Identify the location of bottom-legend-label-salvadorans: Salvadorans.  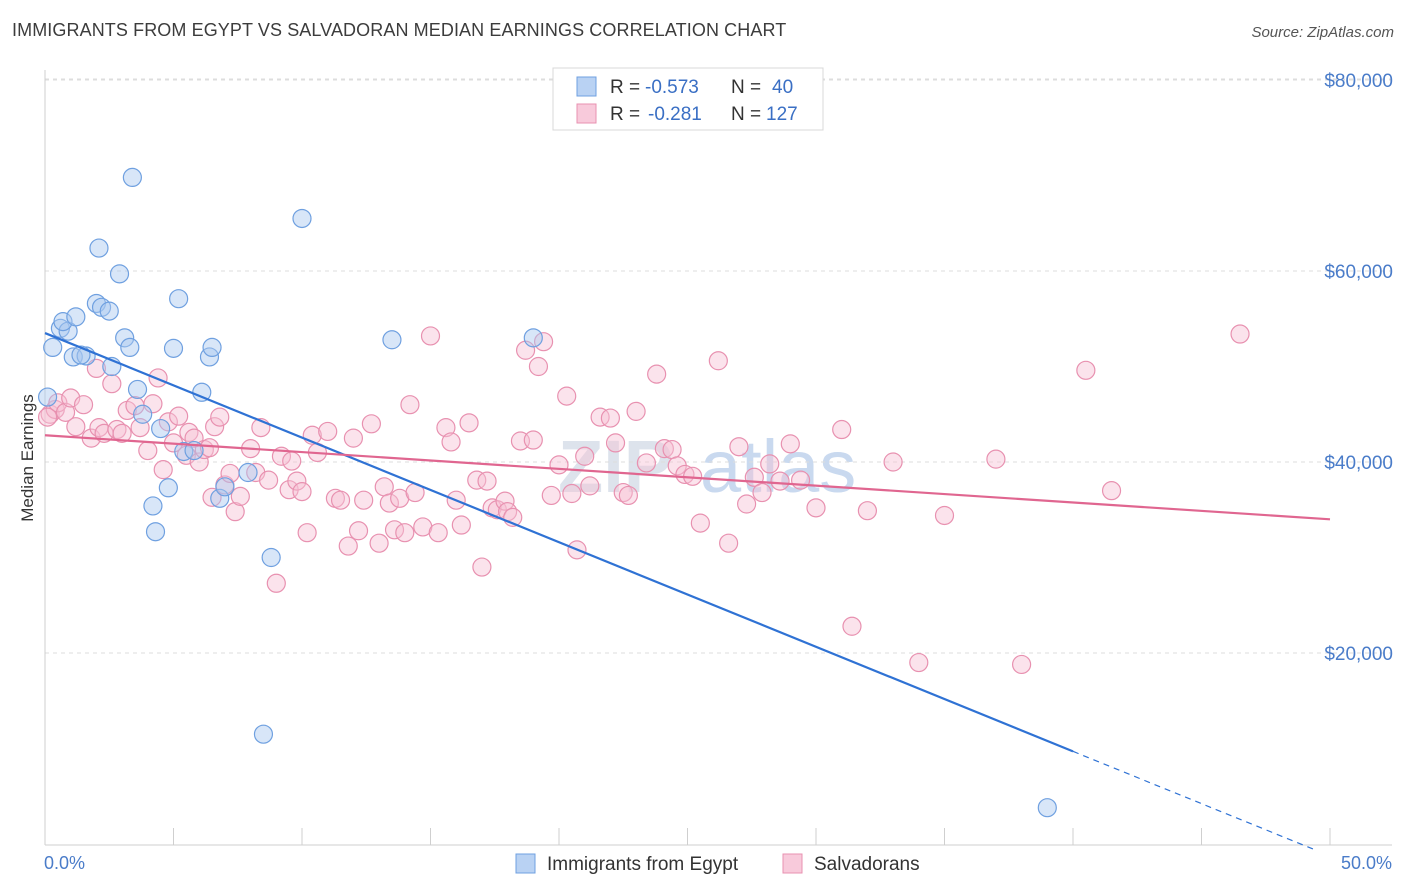
(867, 864).